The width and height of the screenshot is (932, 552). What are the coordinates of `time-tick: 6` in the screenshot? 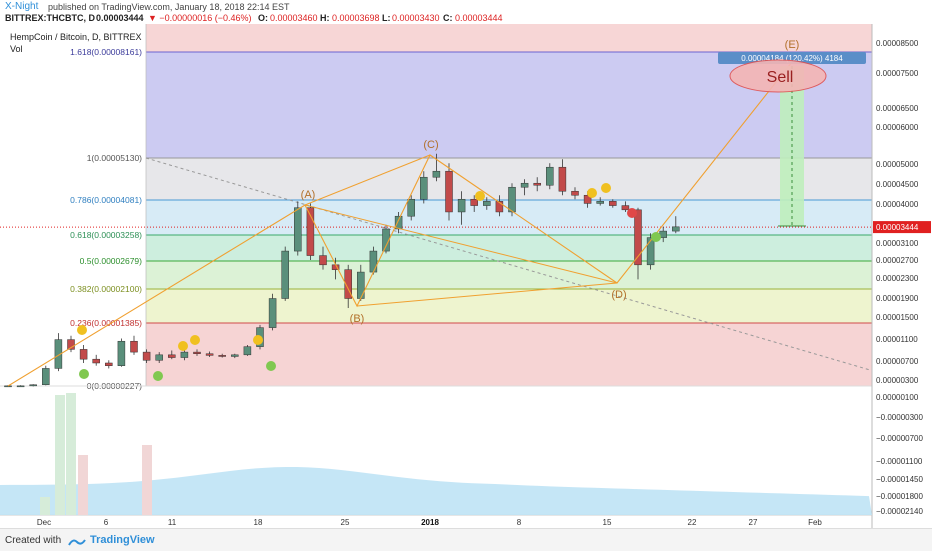 It's located at (106, 522).